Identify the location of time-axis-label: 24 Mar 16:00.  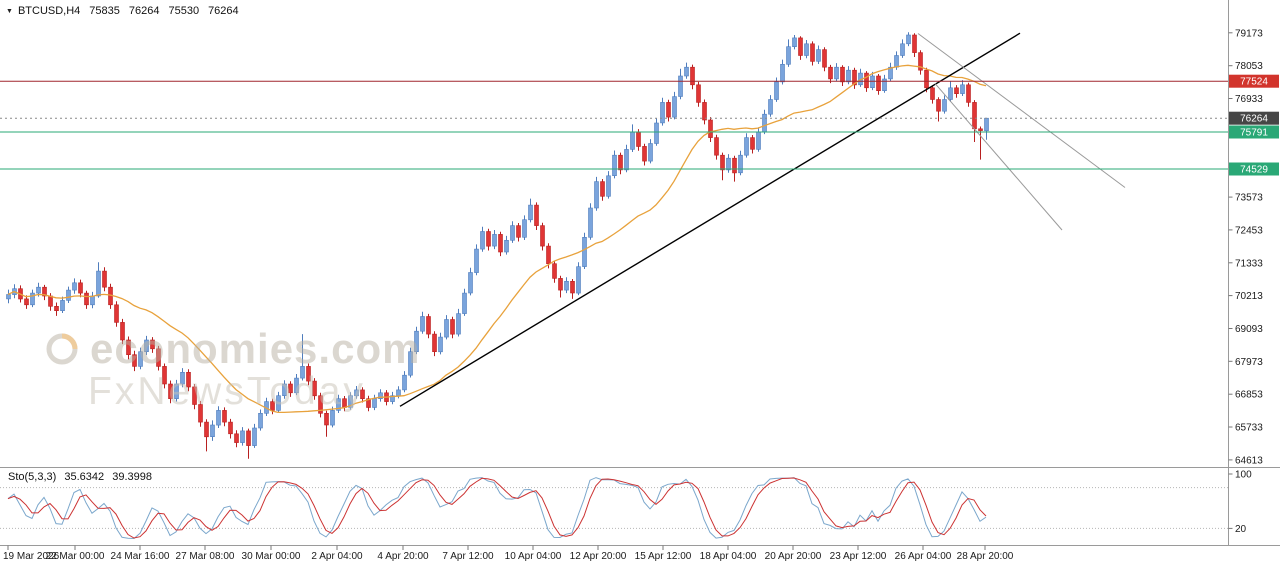
(140, 556).